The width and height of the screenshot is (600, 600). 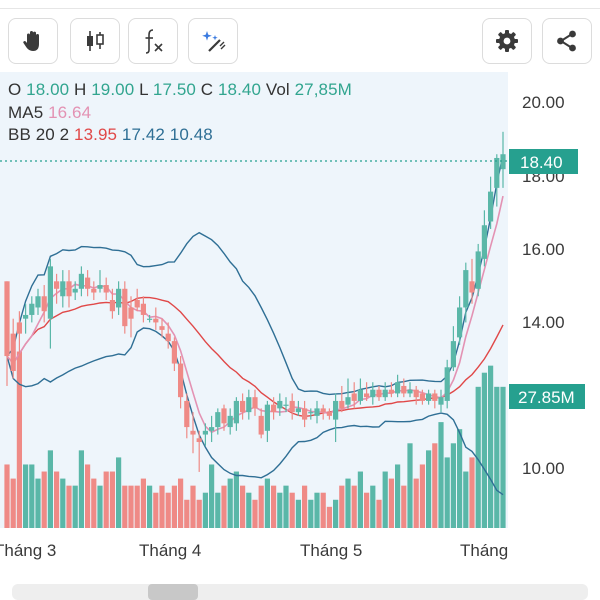 I want to click on last-price-tag, so click(x=543, y=161).